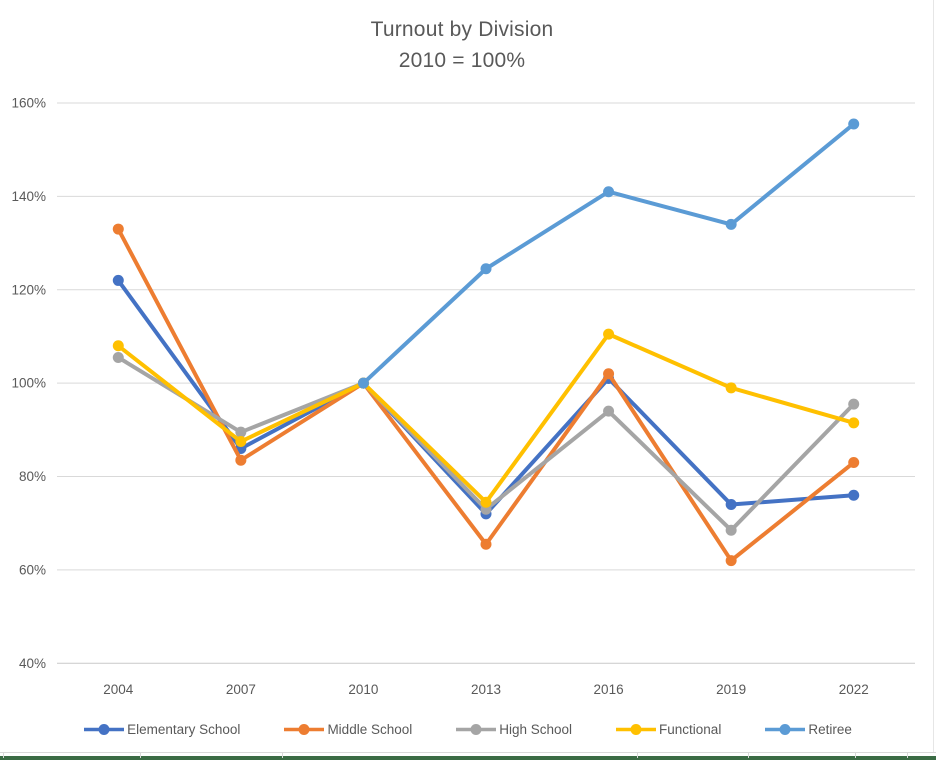  I want to click on legend-marker-elementary-school, so click(104, 729).